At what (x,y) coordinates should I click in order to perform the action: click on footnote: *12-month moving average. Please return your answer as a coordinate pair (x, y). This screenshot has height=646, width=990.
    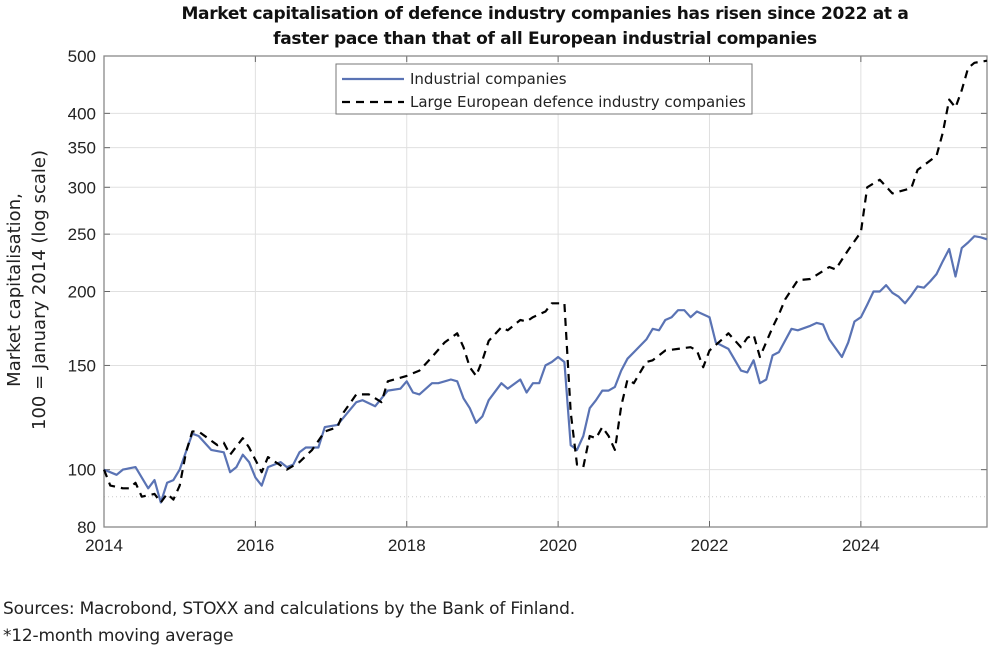
    Looking at the image, I should click on (118, 636).